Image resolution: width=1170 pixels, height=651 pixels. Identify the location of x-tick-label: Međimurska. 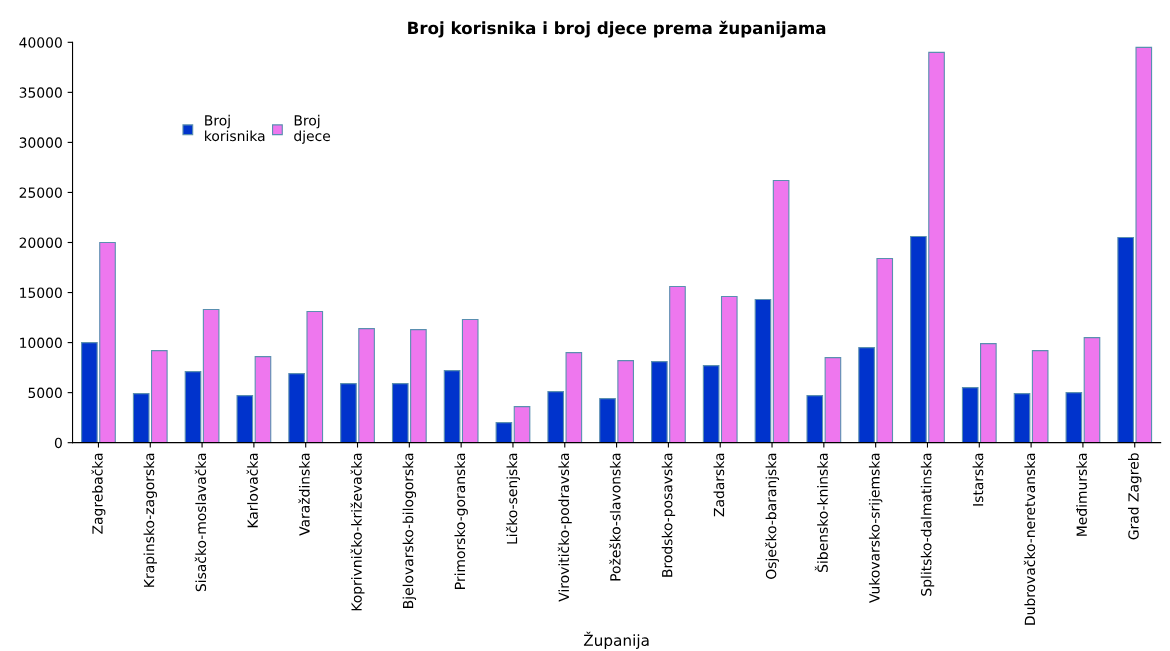
(1081, 494).